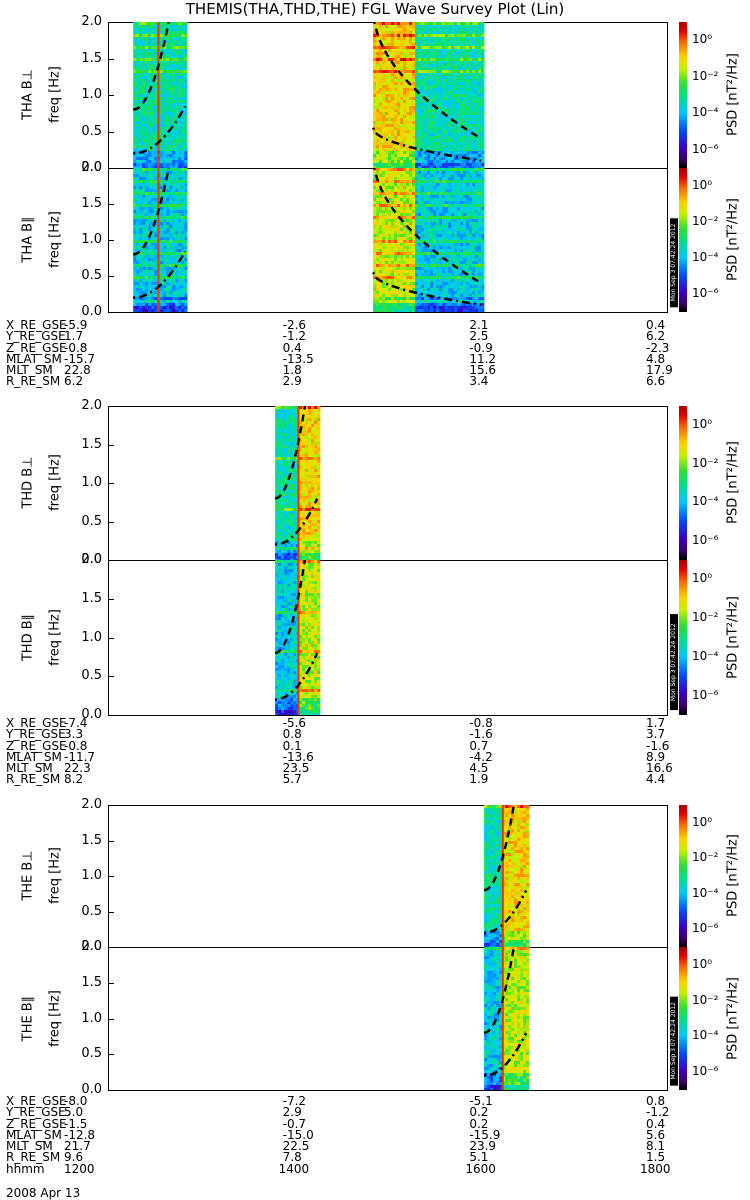 The height and width of the screenshot is (1200, 750). What do you see at coordinates (296, 768) in the screenshot?
I see `orbit-value: 23.5` at bounding box center [296, 768].